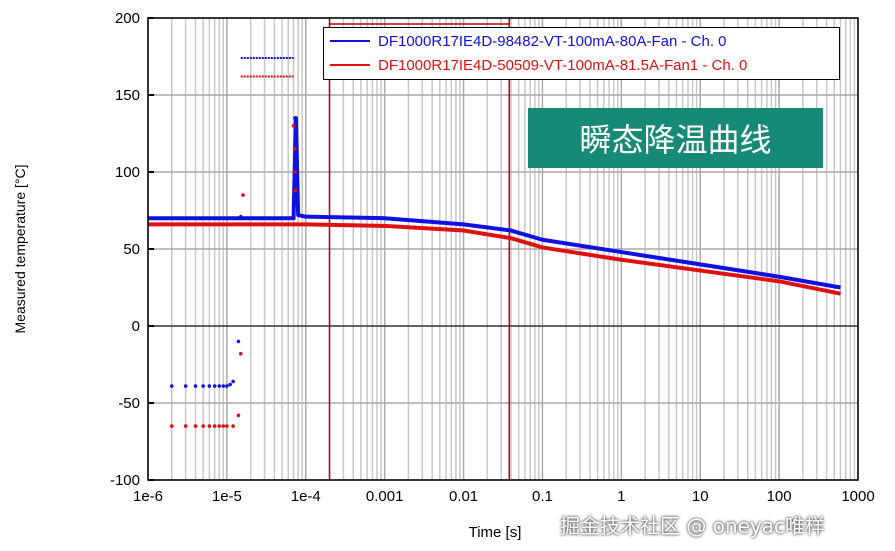 This screenshot has width=895, height=551. Describe the element at coordinates (495, 532) in the screenshot. I see `x-axis-label: Time [s]` at that location.